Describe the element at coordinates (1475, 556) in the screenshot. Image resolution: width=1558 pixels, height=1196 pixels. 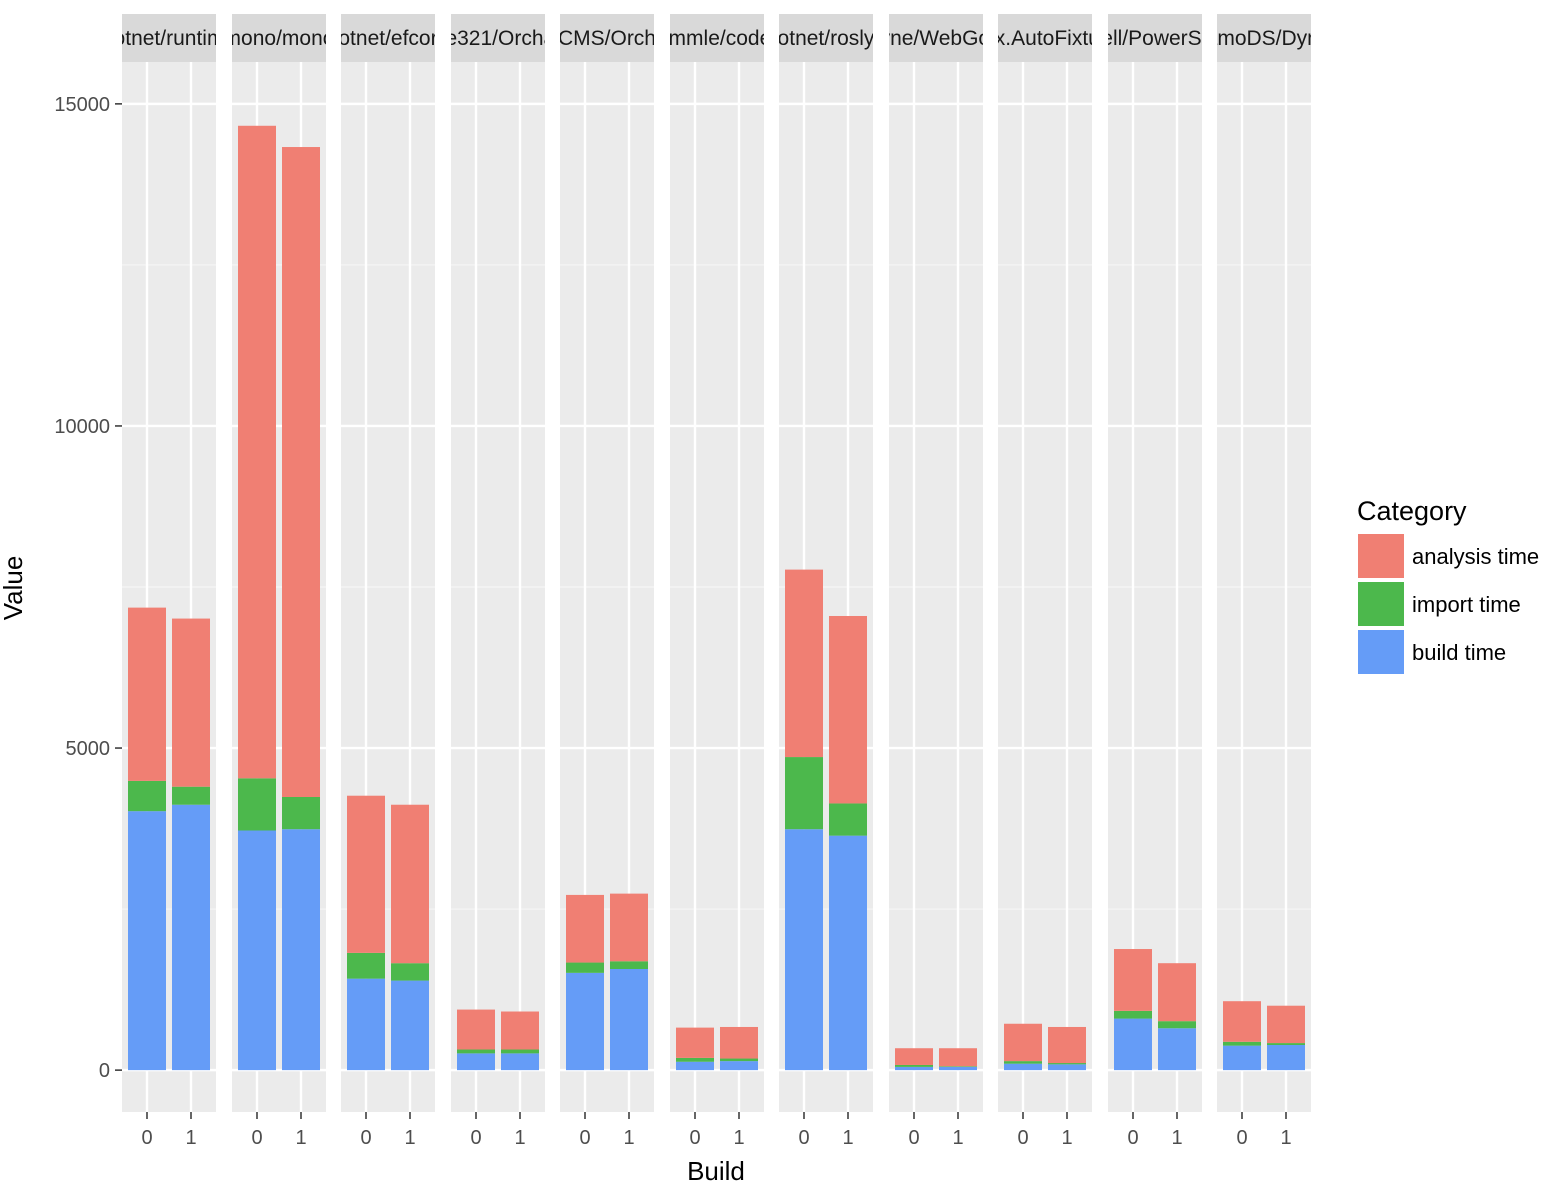
I see `legend-label: analysis time` at that location.